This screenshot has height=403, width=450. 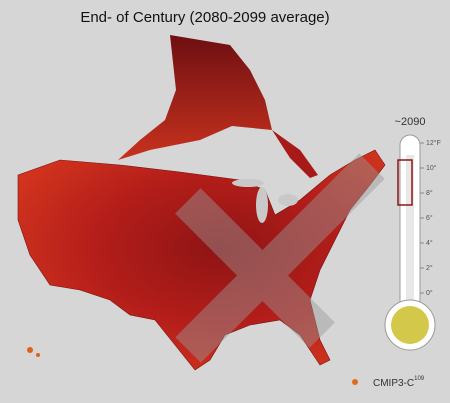 What do you see at coordinates (204, 17) in the screenshot?
I see `map-title: End- of Century (2080-2099 average)` at bounding box center [204, 17].